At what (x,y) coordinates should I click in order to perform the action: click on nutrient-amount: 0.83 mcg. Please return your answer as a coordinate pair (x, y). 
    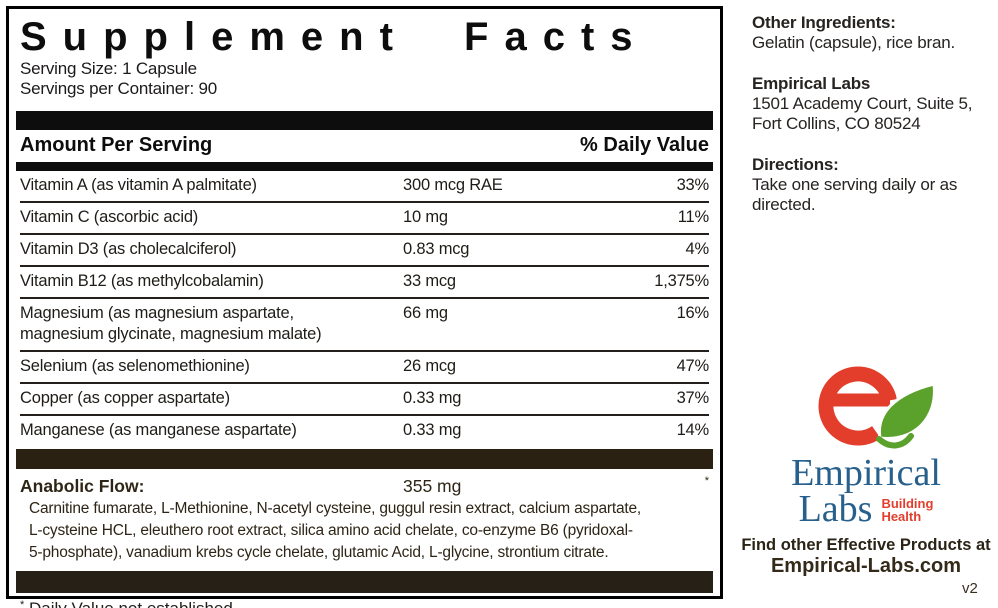
    Looking at the image, I should click on (436, 249).